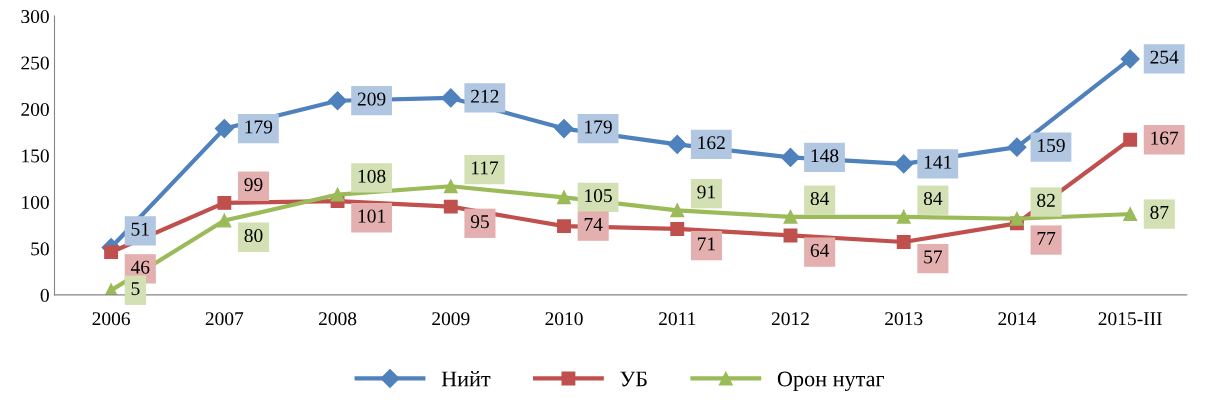 The image size is (1211, 404). Describe the element at coordinates (1046, 238) in the screenshot. I see `data-label: 77` at that location.